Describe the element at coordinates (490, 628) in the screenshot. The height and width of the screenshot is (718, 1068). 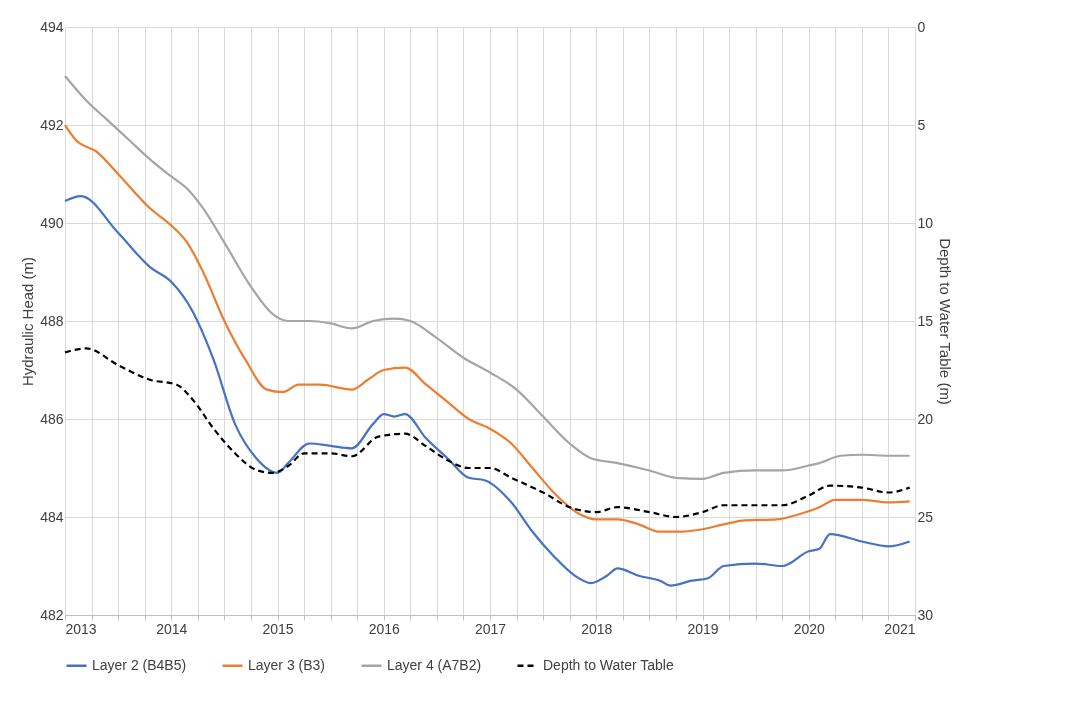
I see `x-tick-label: 2017` at that location.